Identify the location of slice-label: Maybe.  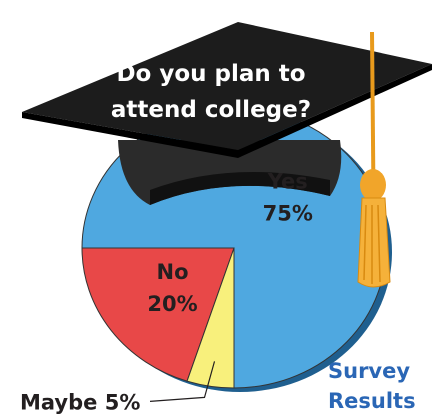
(58, 402).